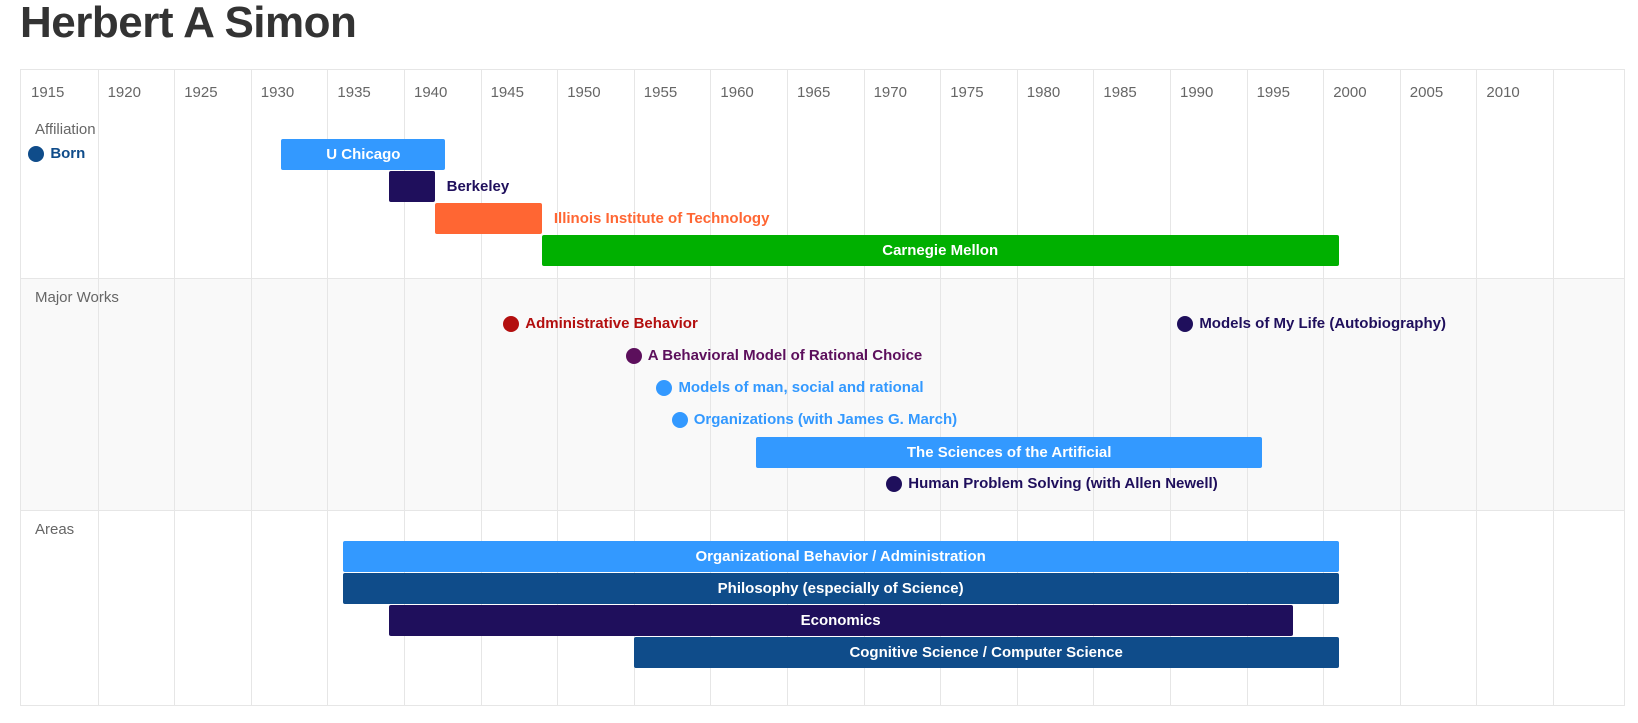 This screenshot has height=723, width=1638. Describe the element at coordinates (737, 92) in the screenshot. I see `x-tick-label: 1960` at that location.